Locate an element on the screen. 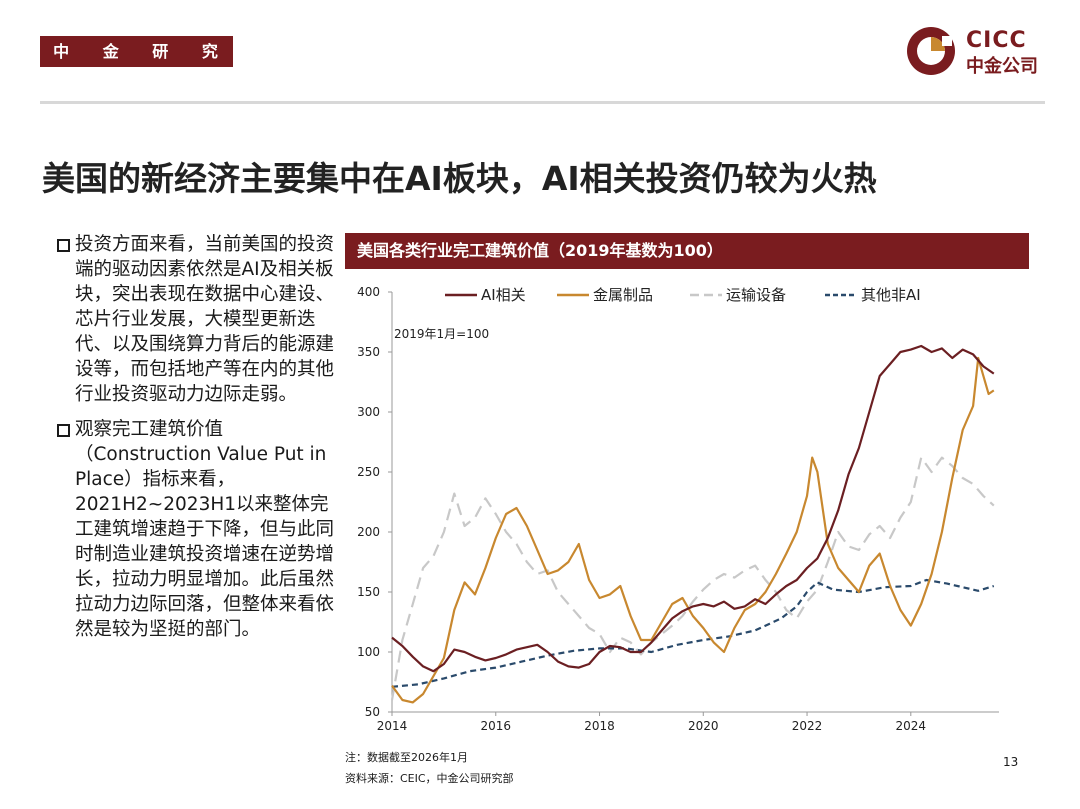  logo-text-en: CICC is located at coordinates (996, 40).